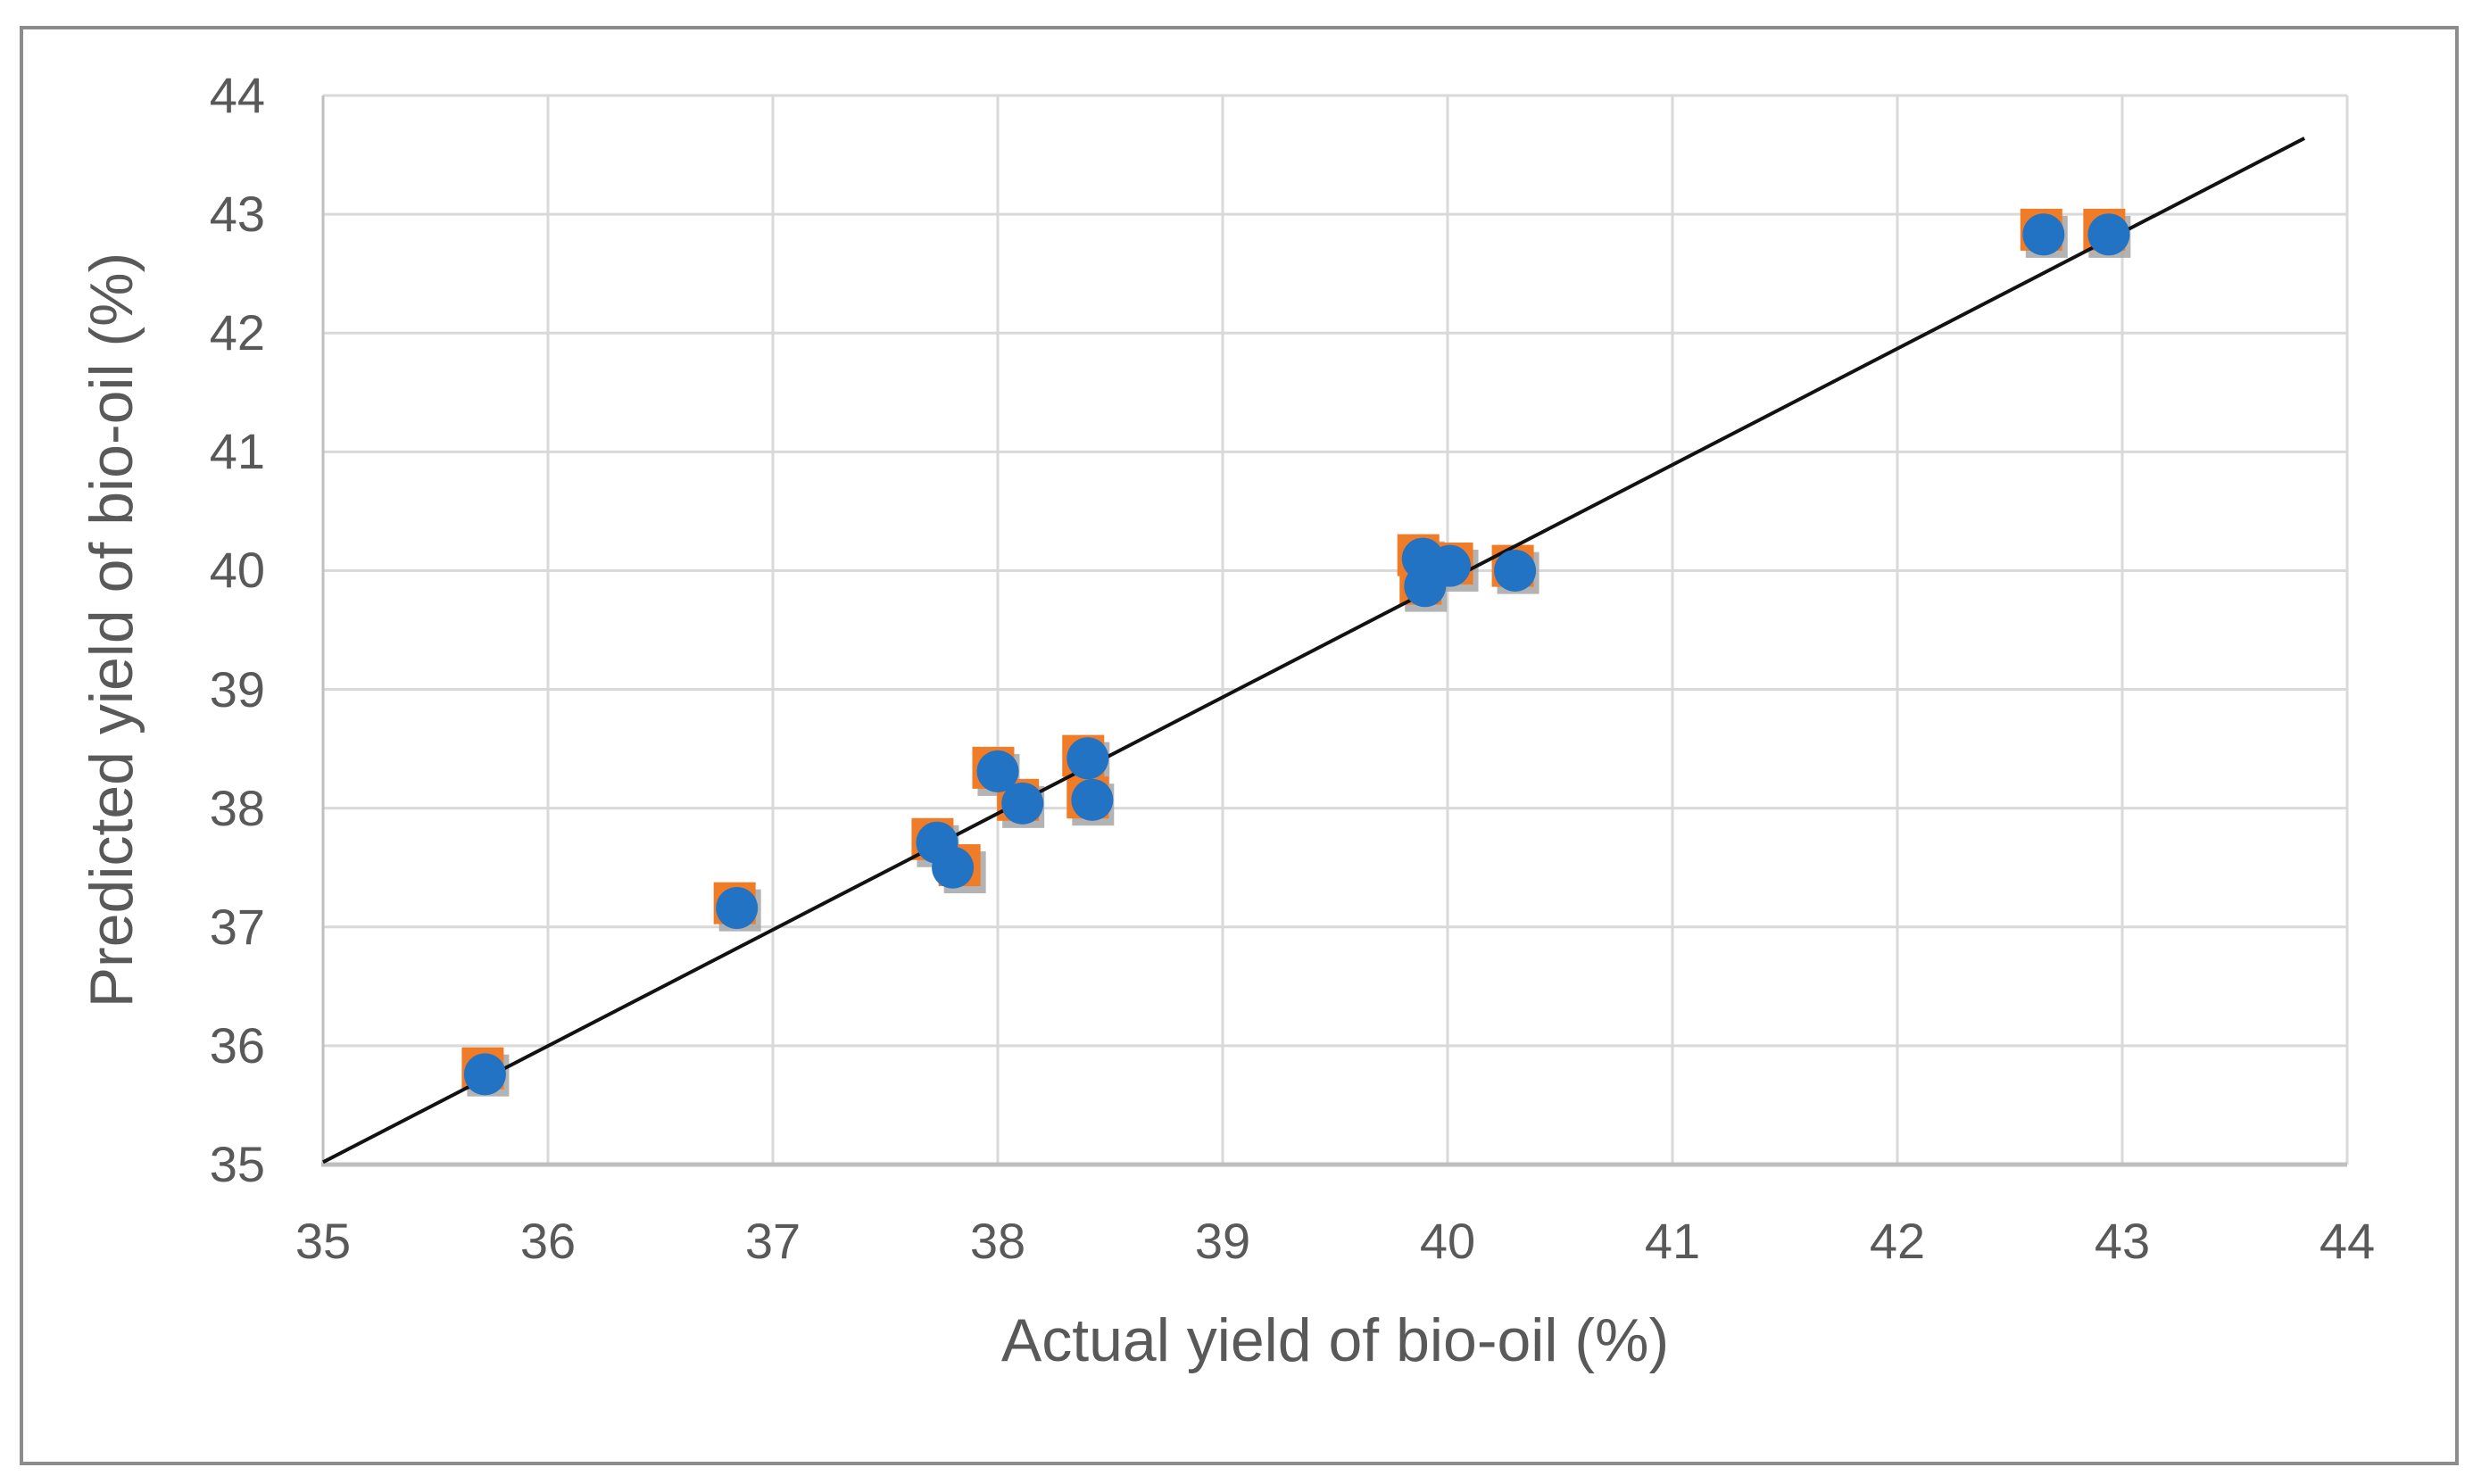  I want to click on y-tick-label-39: 39, so click(237, 688).